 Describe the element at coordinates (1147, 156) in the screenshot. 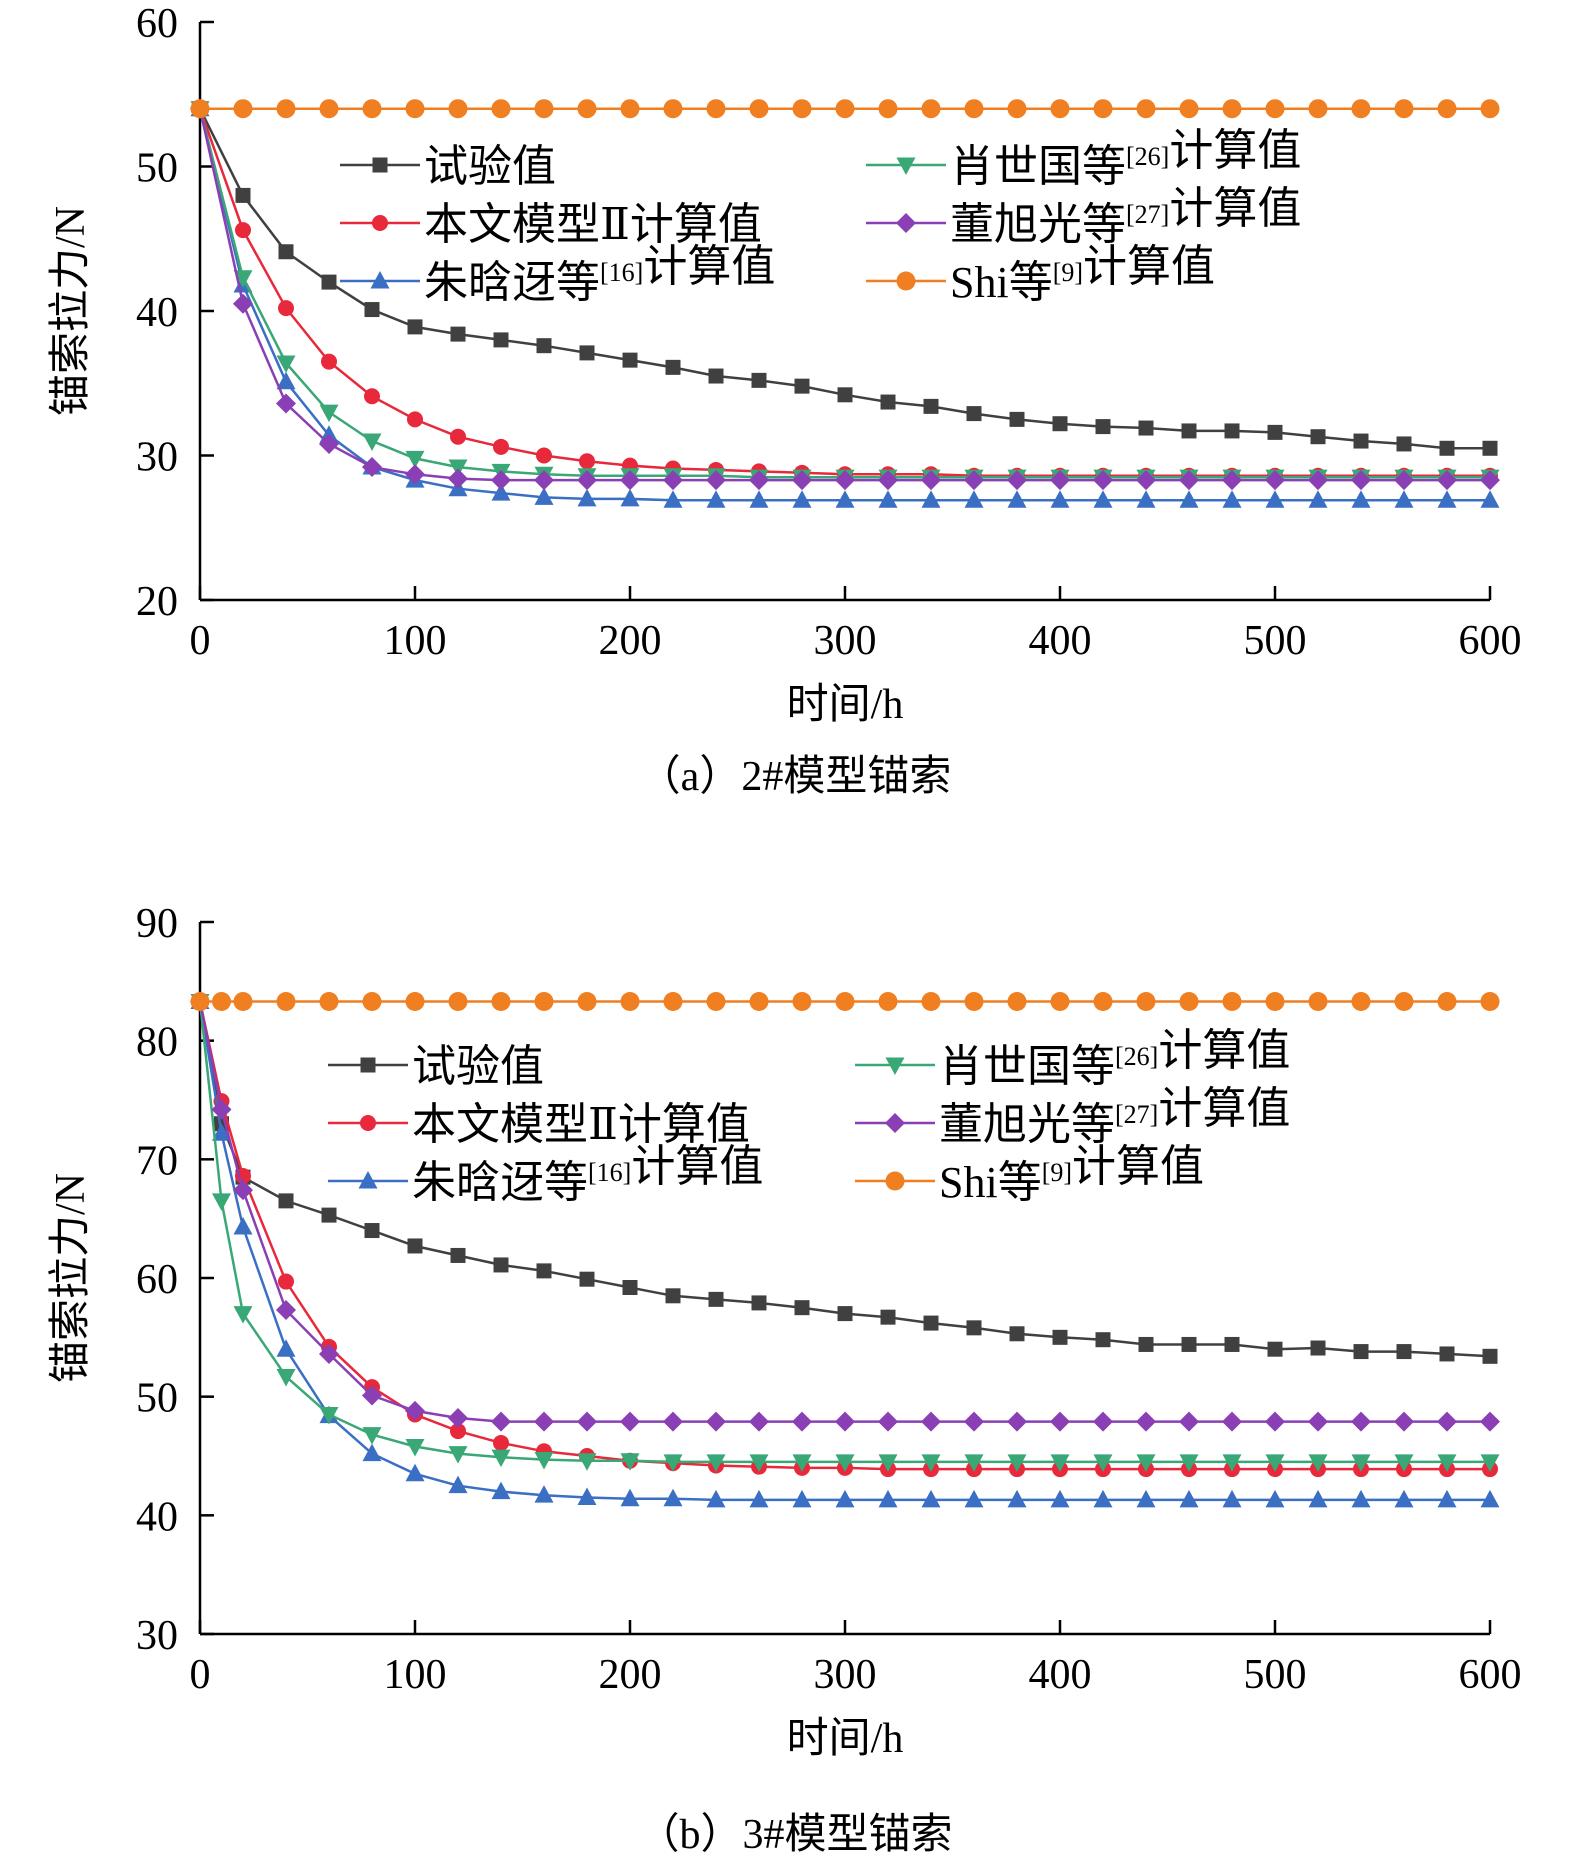

I see `legend-label-superscript: [26]` at that location.